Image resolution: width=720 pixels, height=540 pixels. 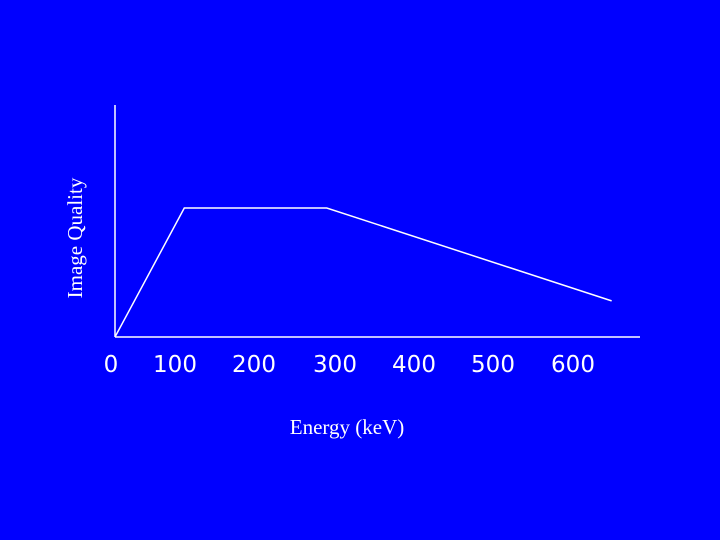 I want to click on x-tick-labels: 0 100 200 300 400 500 600, so click(x=349, y=365).